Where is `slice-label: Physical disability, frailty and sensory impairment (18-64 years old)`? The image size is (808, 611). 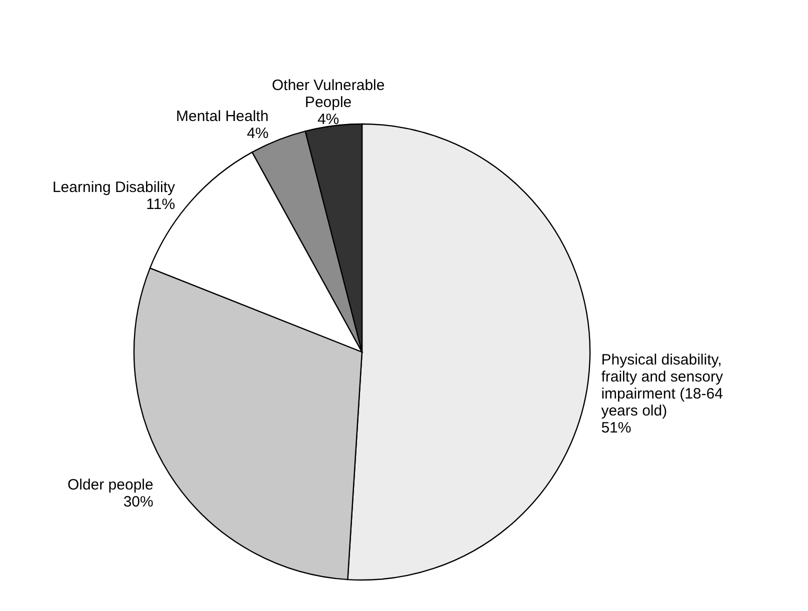 slice-label: Physical disability, frailty and sensory impairment (18-64 years old) is located at coordinates (662, 386).